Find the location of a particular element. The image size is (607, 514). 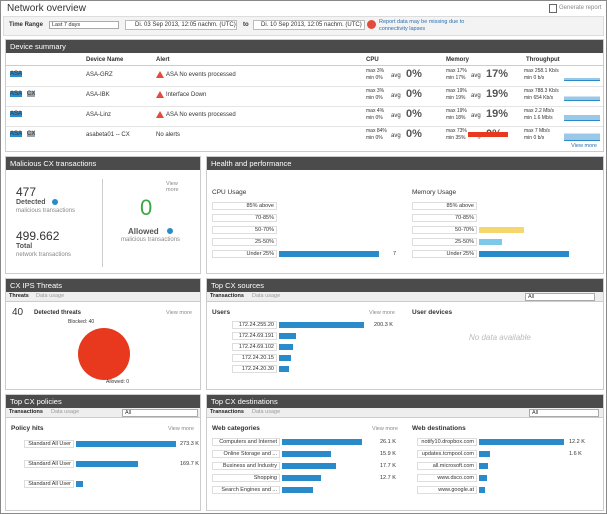

column-header: Device Name is located at coordinates (105, 60).